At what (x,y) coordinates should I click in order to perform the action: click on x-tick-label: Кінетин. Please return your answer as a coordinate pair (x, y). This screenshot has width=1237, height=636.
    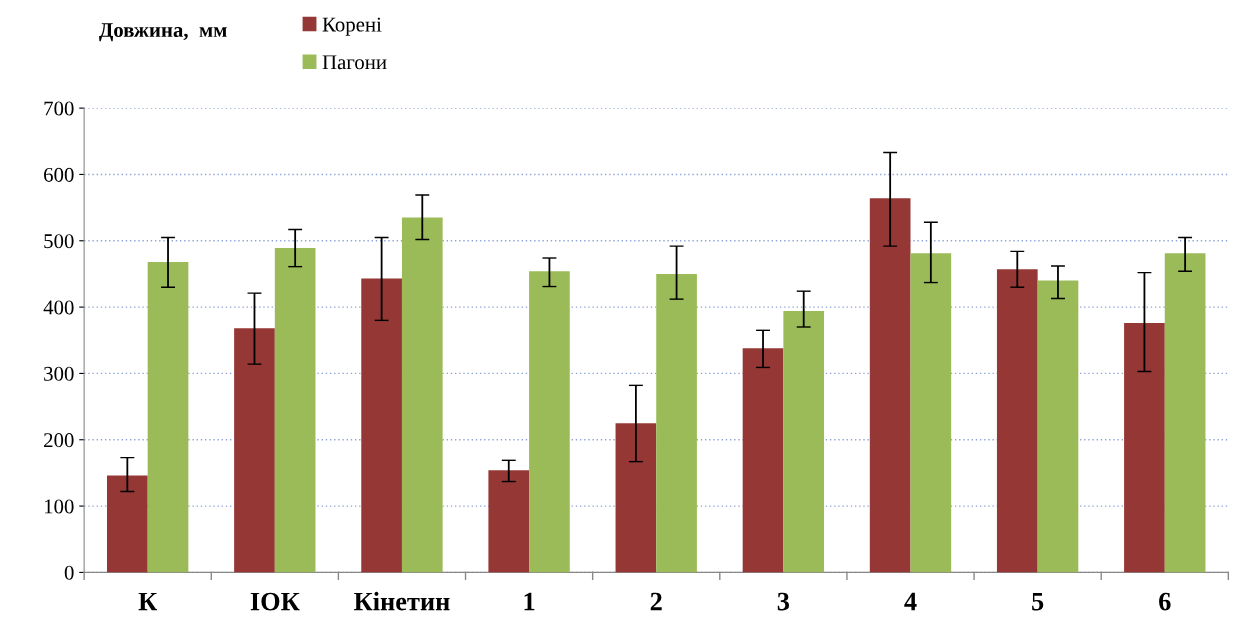
    Looking at the image, I should click on (402, 601).